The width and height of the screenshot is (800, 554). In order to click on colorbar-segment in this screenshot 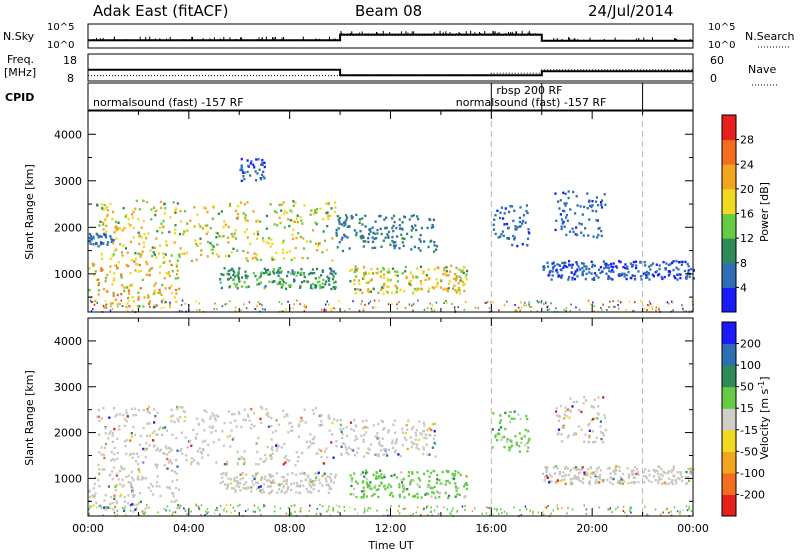, I will do `click(729, 226)`.